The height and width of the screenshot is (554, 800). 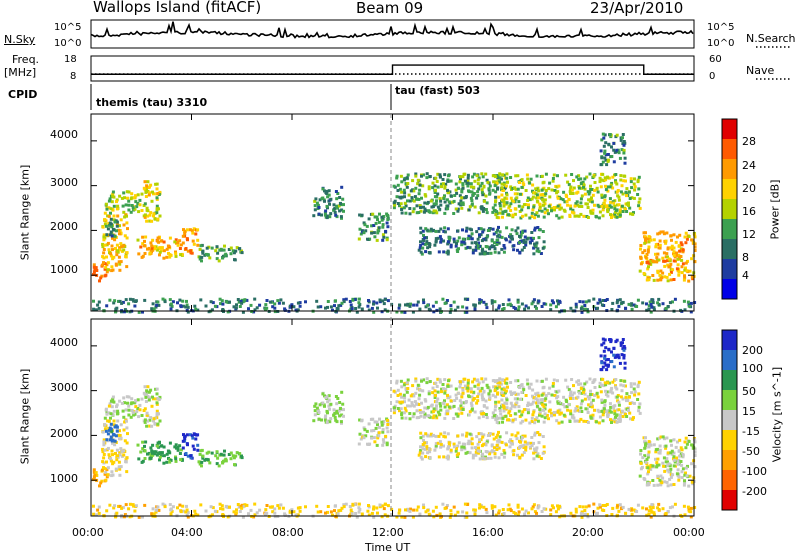 What do you see at coordinates (729, 500) in the screenshot?
I see `colorbar-segment` at bounding box center [729, 500].